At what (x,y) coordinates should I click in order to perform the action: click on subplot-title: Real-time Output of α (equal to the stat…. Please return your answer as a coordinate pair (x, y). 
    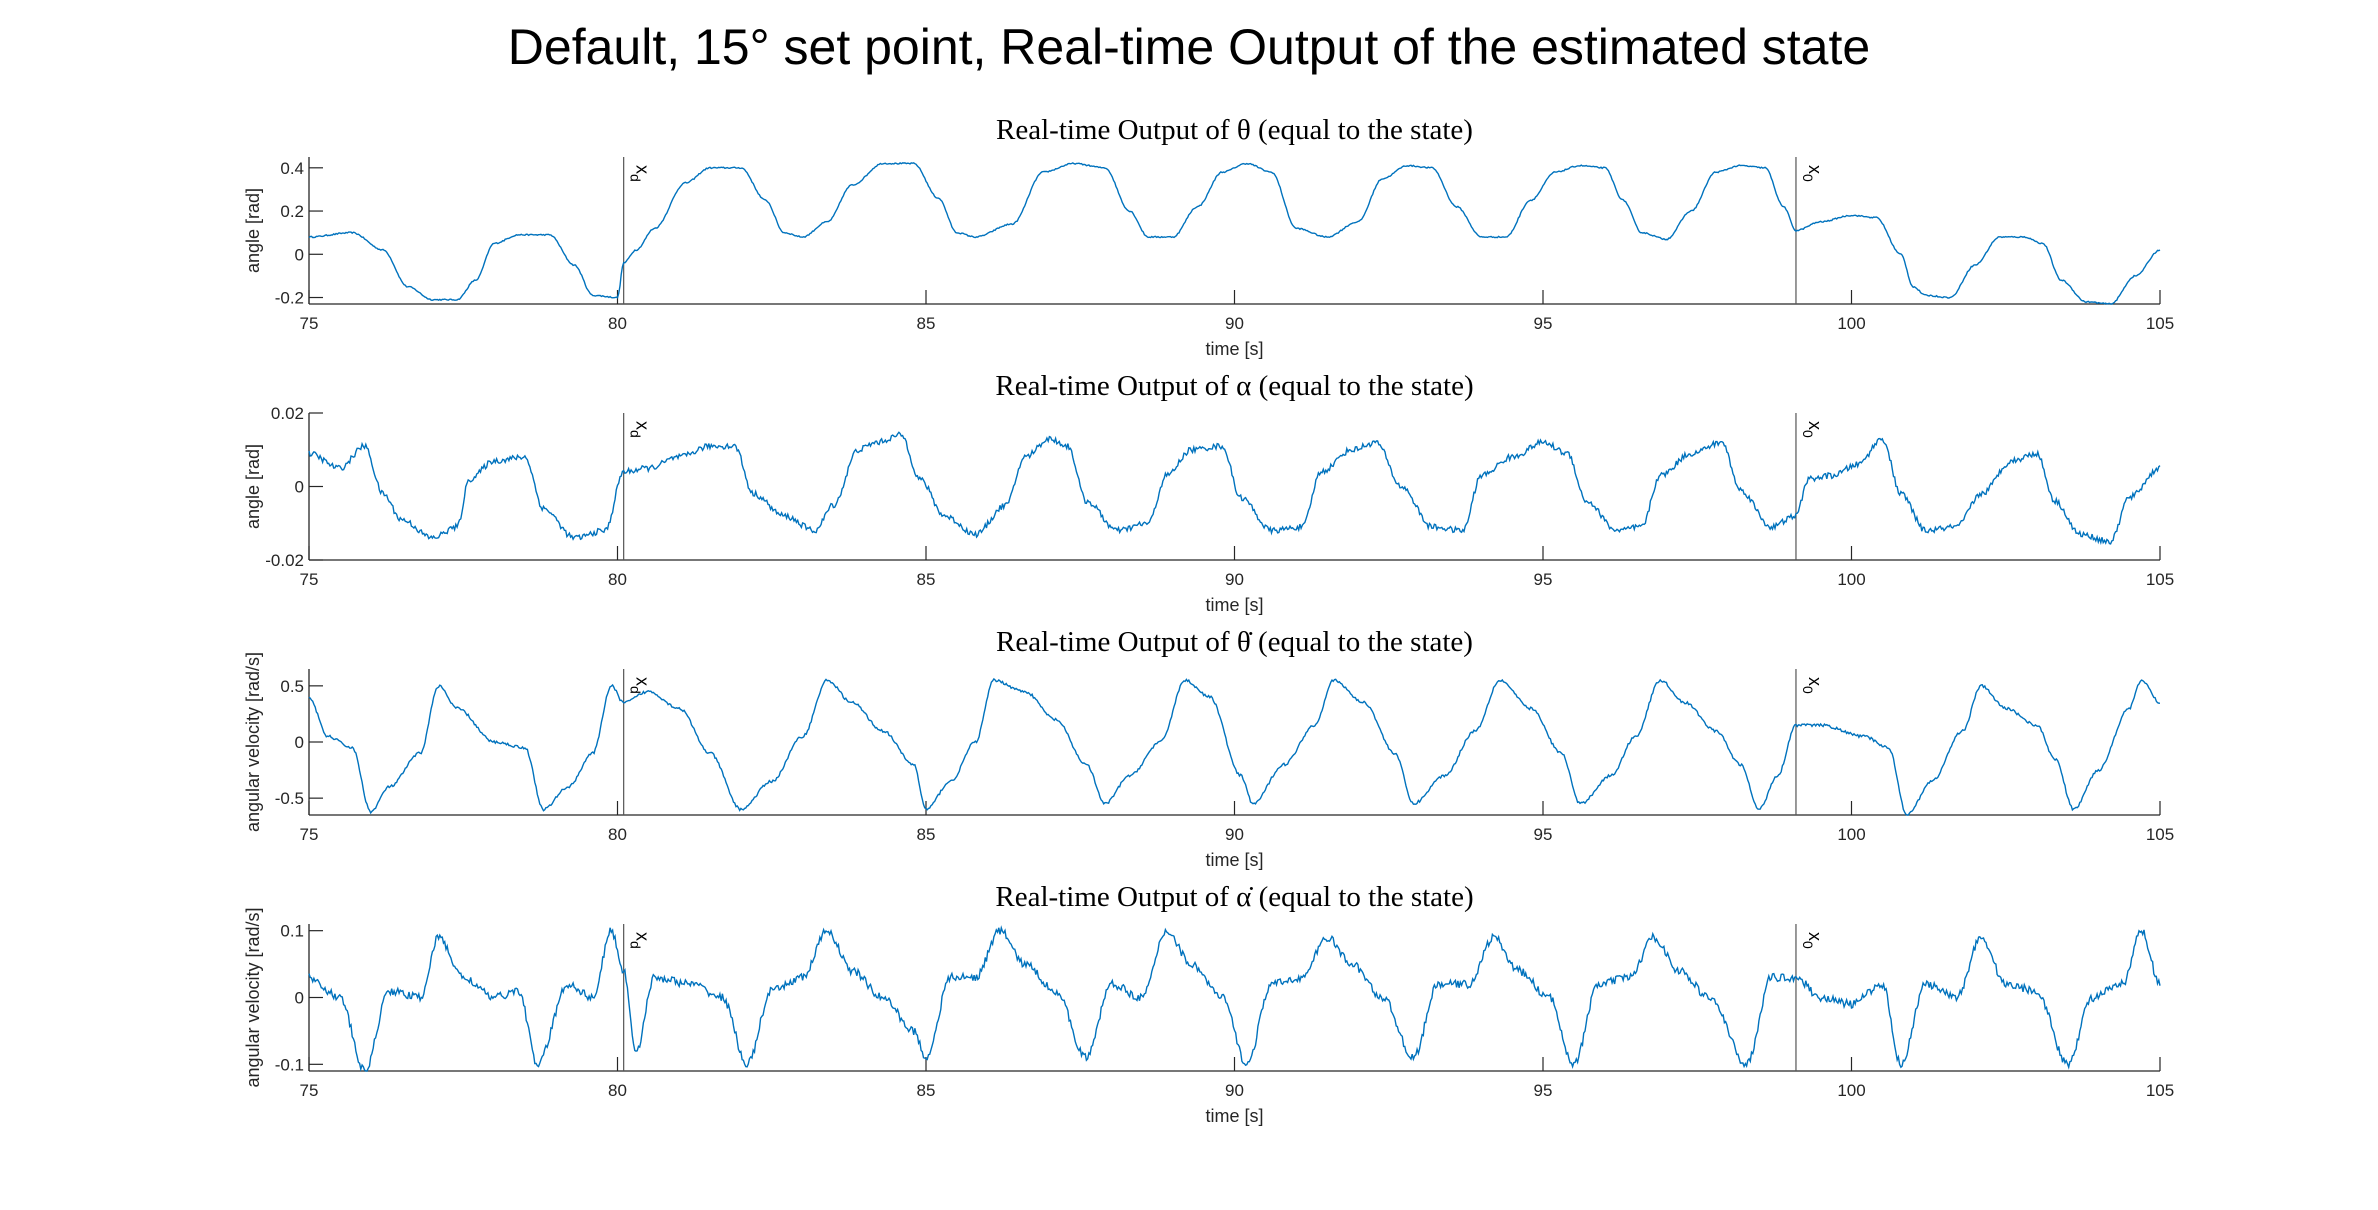
    Looking at the image, I should click on (1234, 386).